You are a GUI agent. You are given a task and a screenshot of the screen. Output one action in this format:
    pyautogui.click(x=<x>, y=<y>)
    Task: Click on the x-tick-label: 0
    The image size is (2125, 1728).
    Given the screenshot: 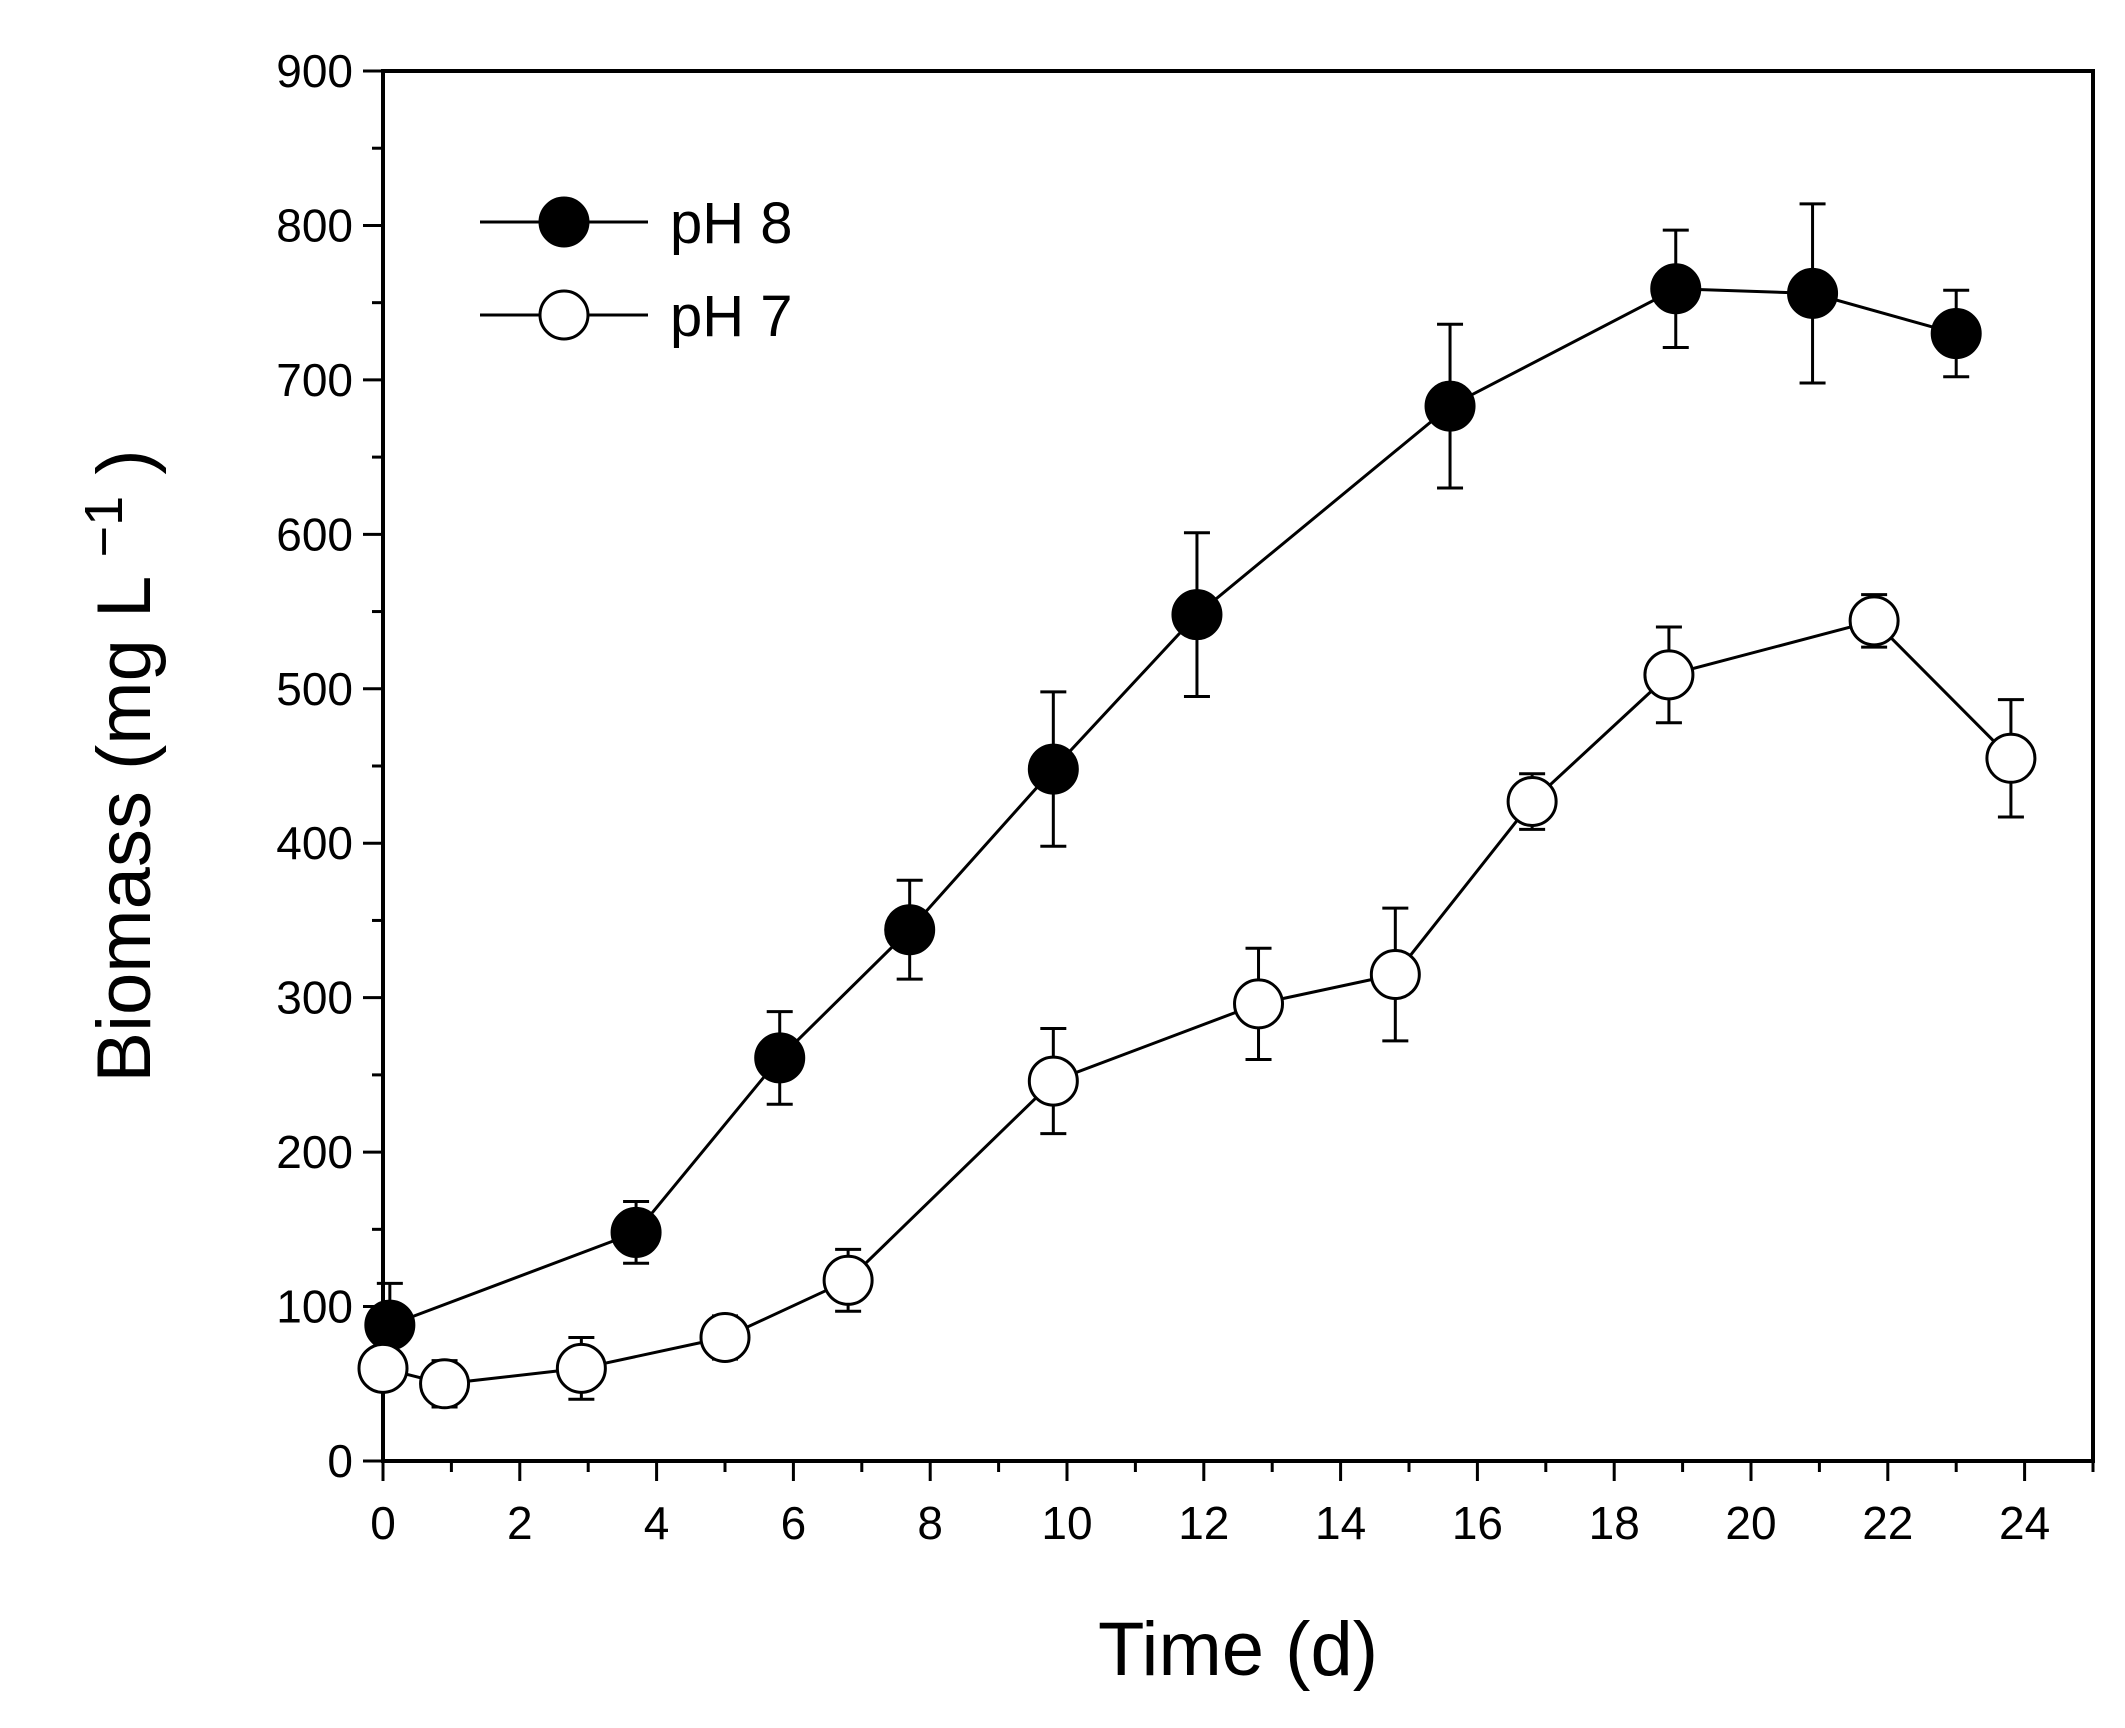 What is the action you would take?
    pyautogui.click(x=383, y=1523)
    